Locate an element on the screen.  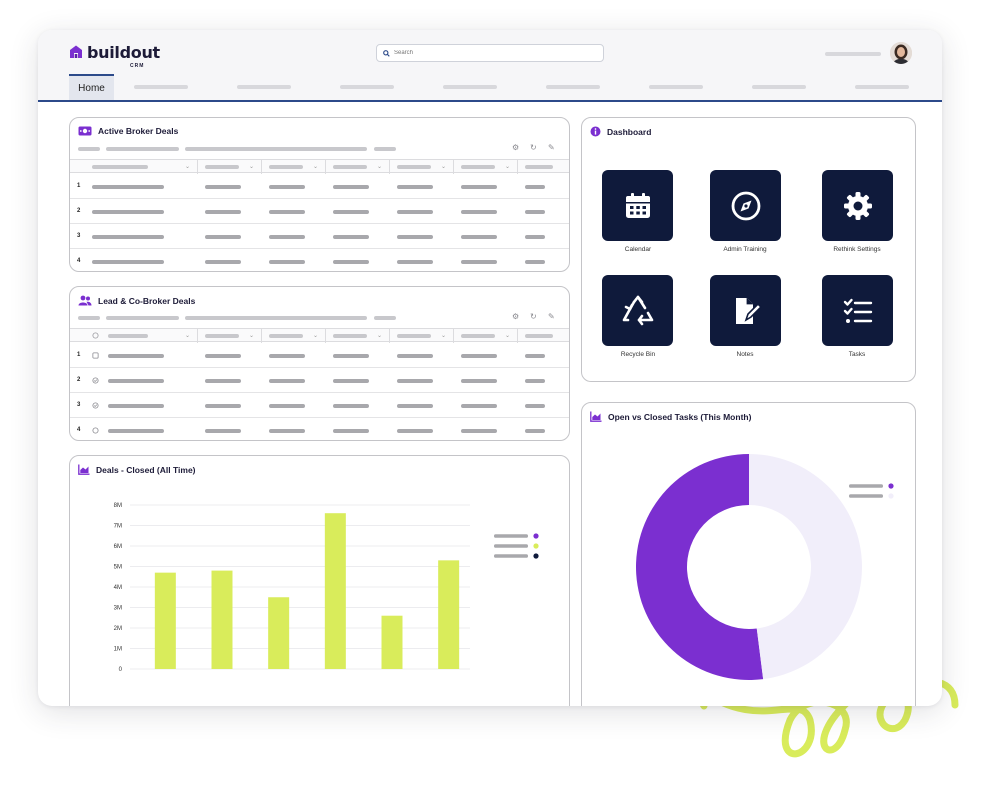
recycle-bin-tile is located at coordinates (637, 310).